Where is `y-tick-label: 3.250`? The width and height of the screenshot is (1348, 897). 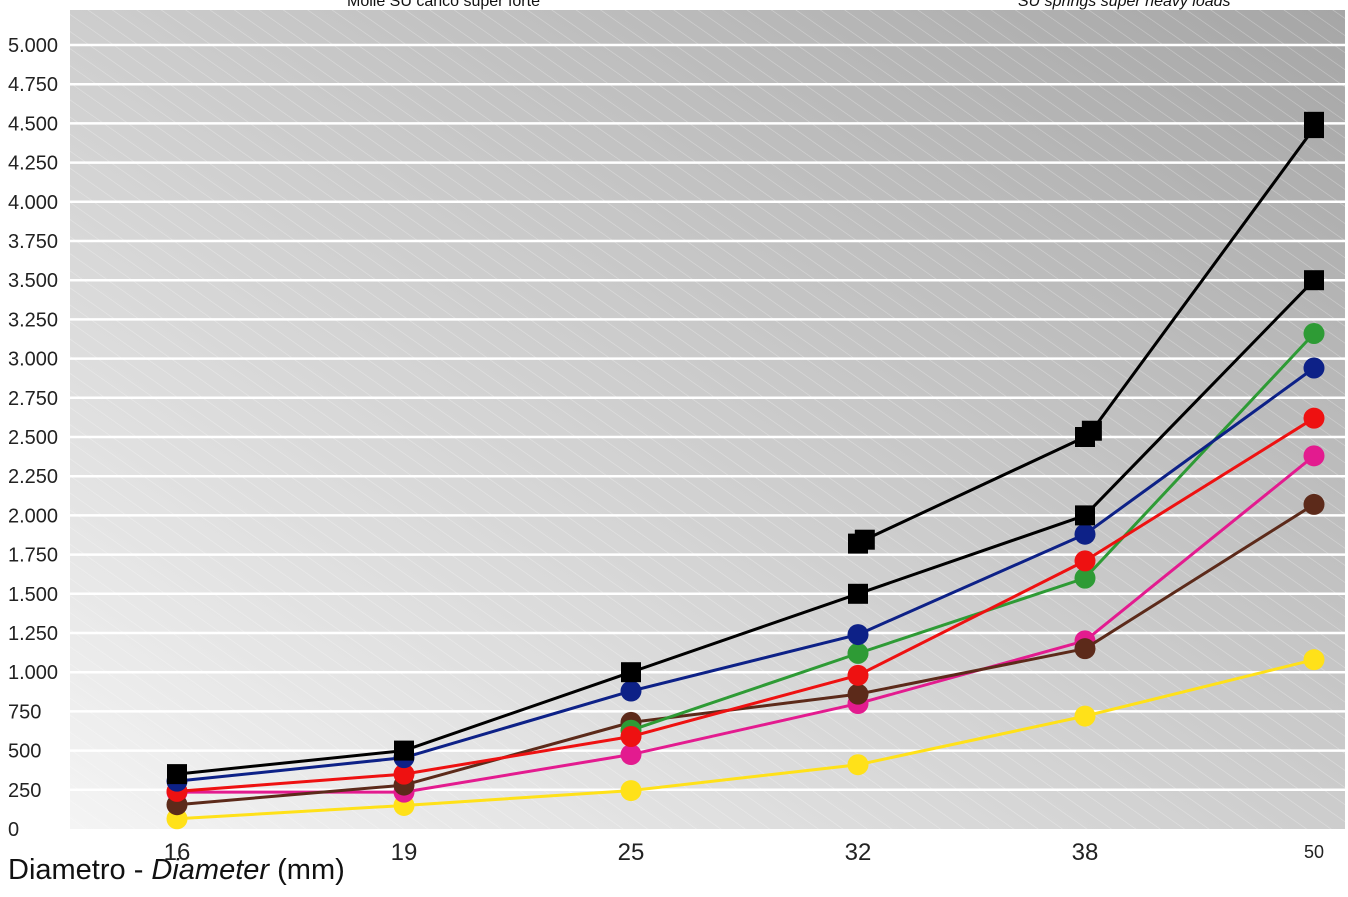
y-tick-label: 3.250 is located at coordinates (33, 320).